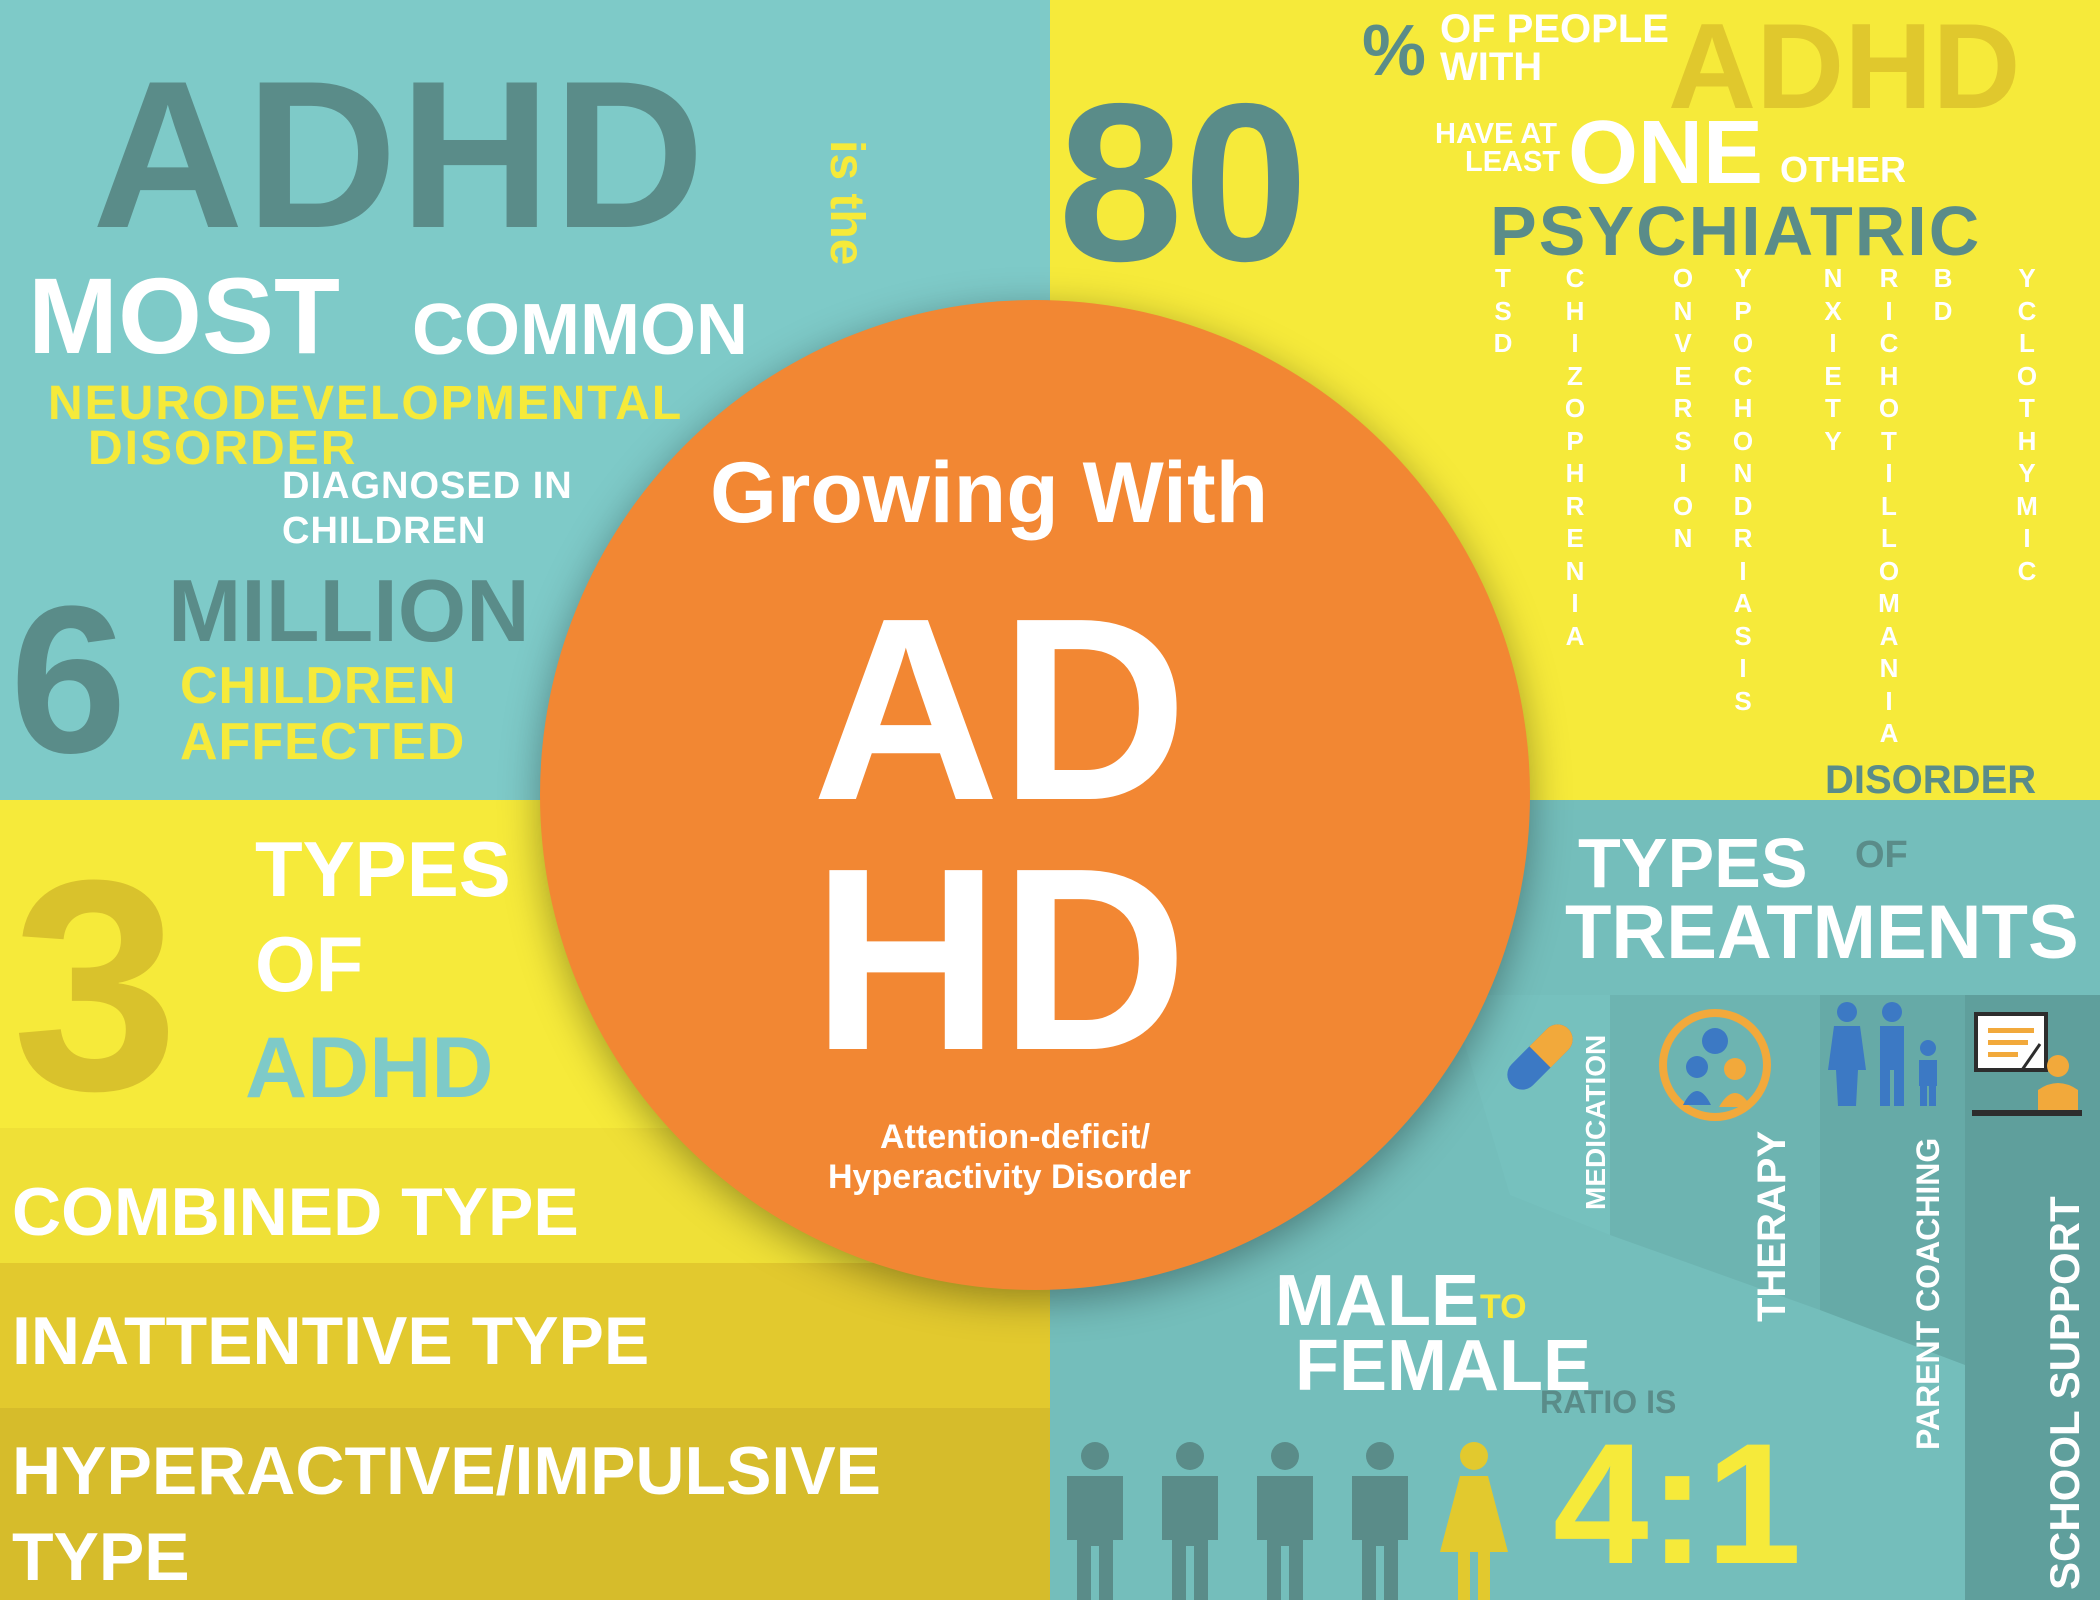 This screenshot has width=2100, height=1600. What do you see at coordinates (1844, 67) in the screenshot?
I see `adhd-faded-headline: ADHD` at bounding box center [1844, 67].